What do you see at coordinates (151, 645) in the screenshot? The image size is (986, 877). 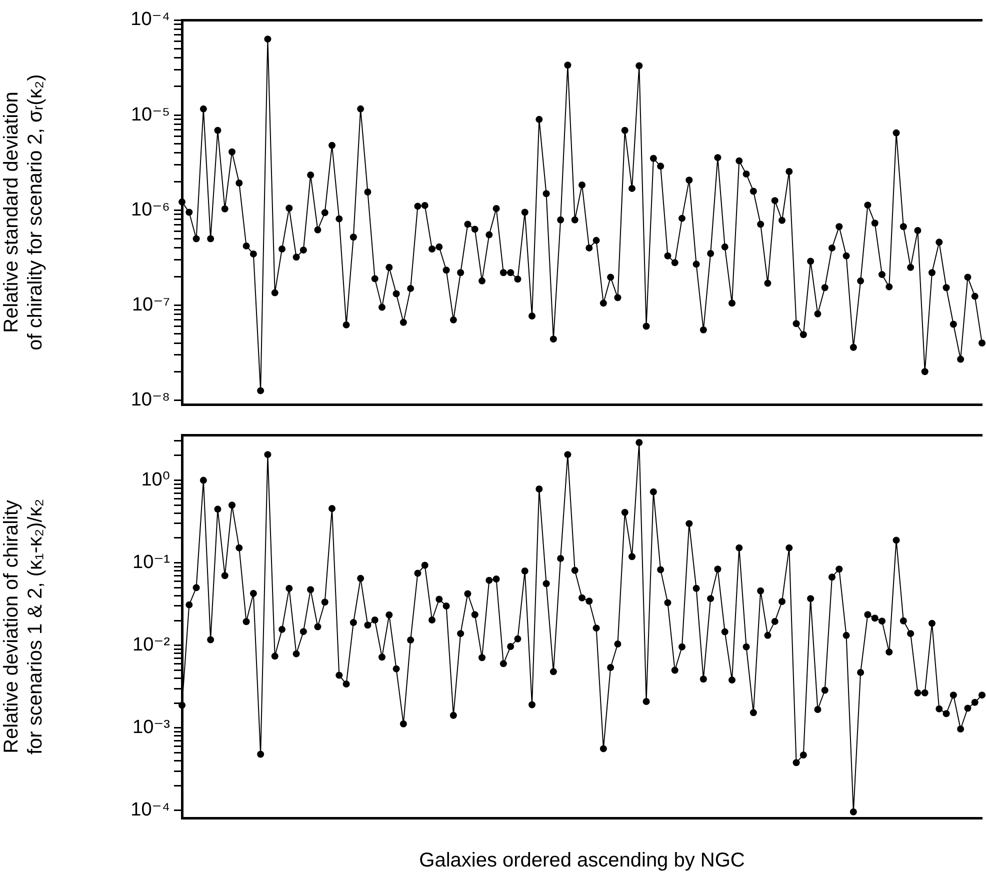 I see `y-tick-label: 10⁻²` at bounding box center [151, 645].